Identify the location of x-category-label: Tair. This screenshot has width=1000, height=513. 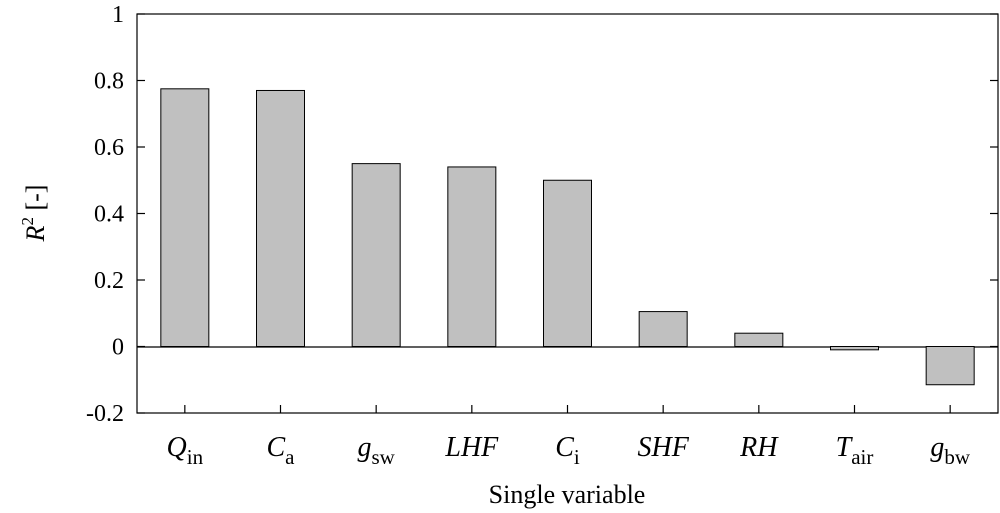
(855, 450).